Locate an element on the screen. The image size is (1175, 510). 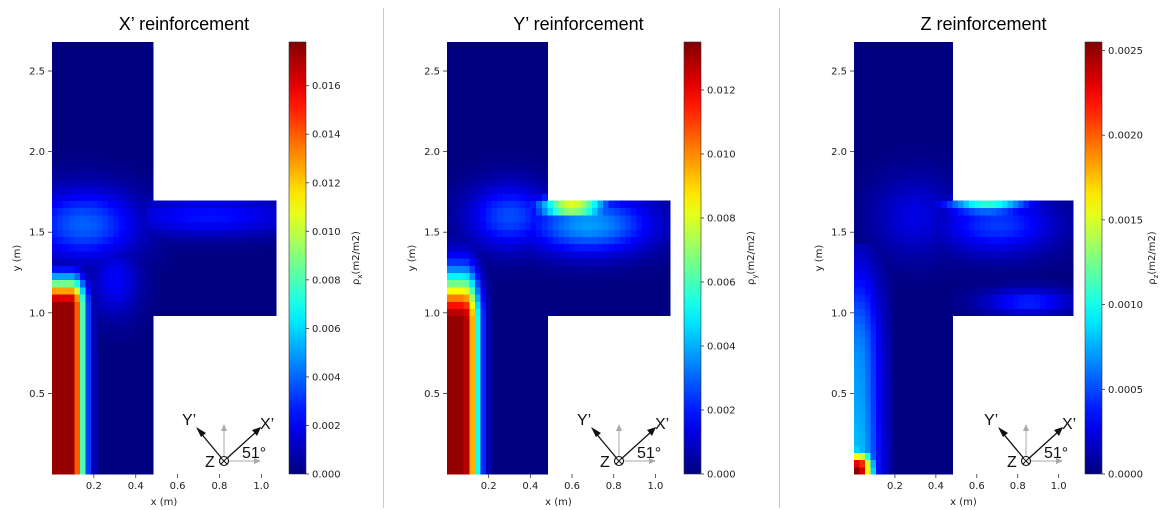
y-prime-label: Y’ is located at coordinates (189, 420).